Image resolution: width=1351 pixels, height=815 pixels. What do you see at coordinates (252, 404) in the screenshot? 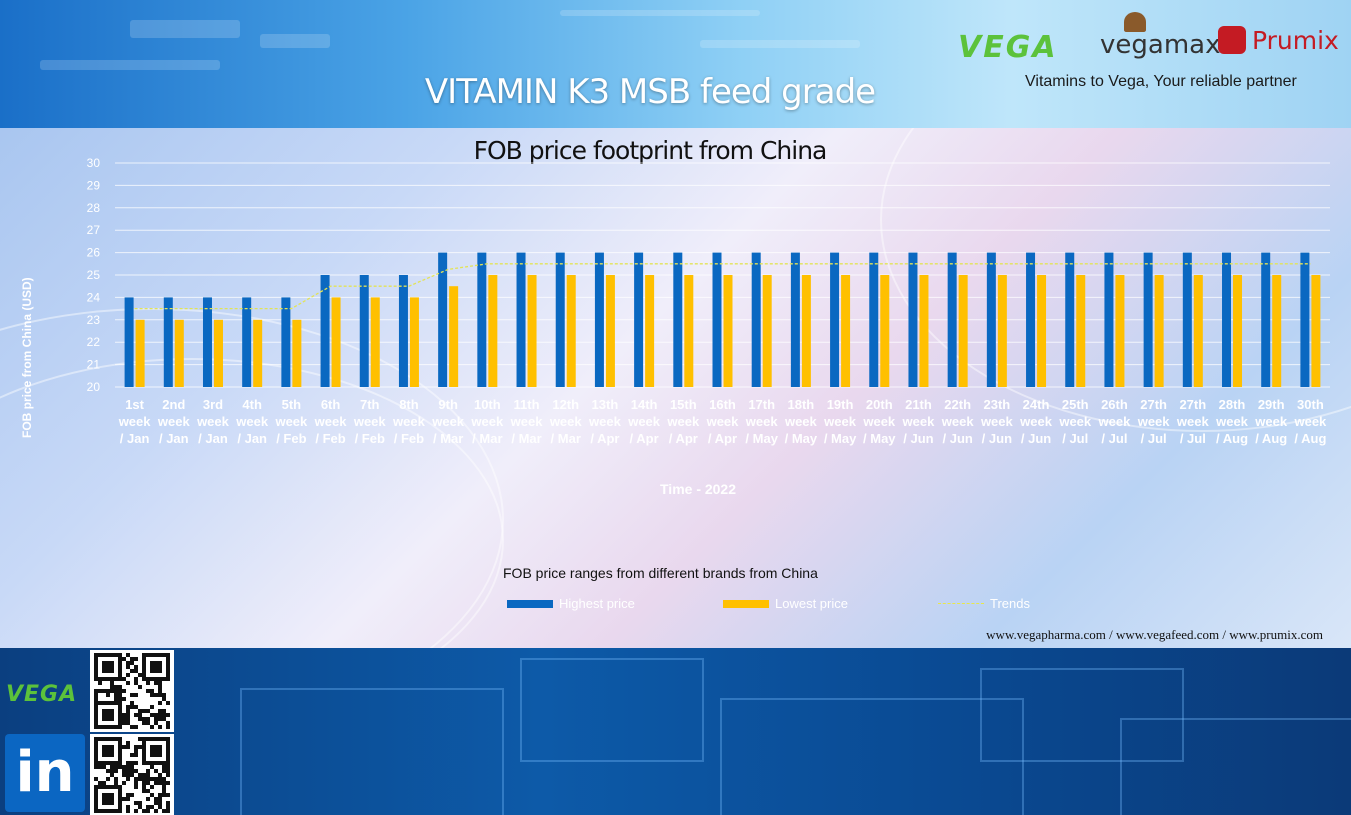
I see `x-tick-label: 4th` at bounding box center [252, 404].